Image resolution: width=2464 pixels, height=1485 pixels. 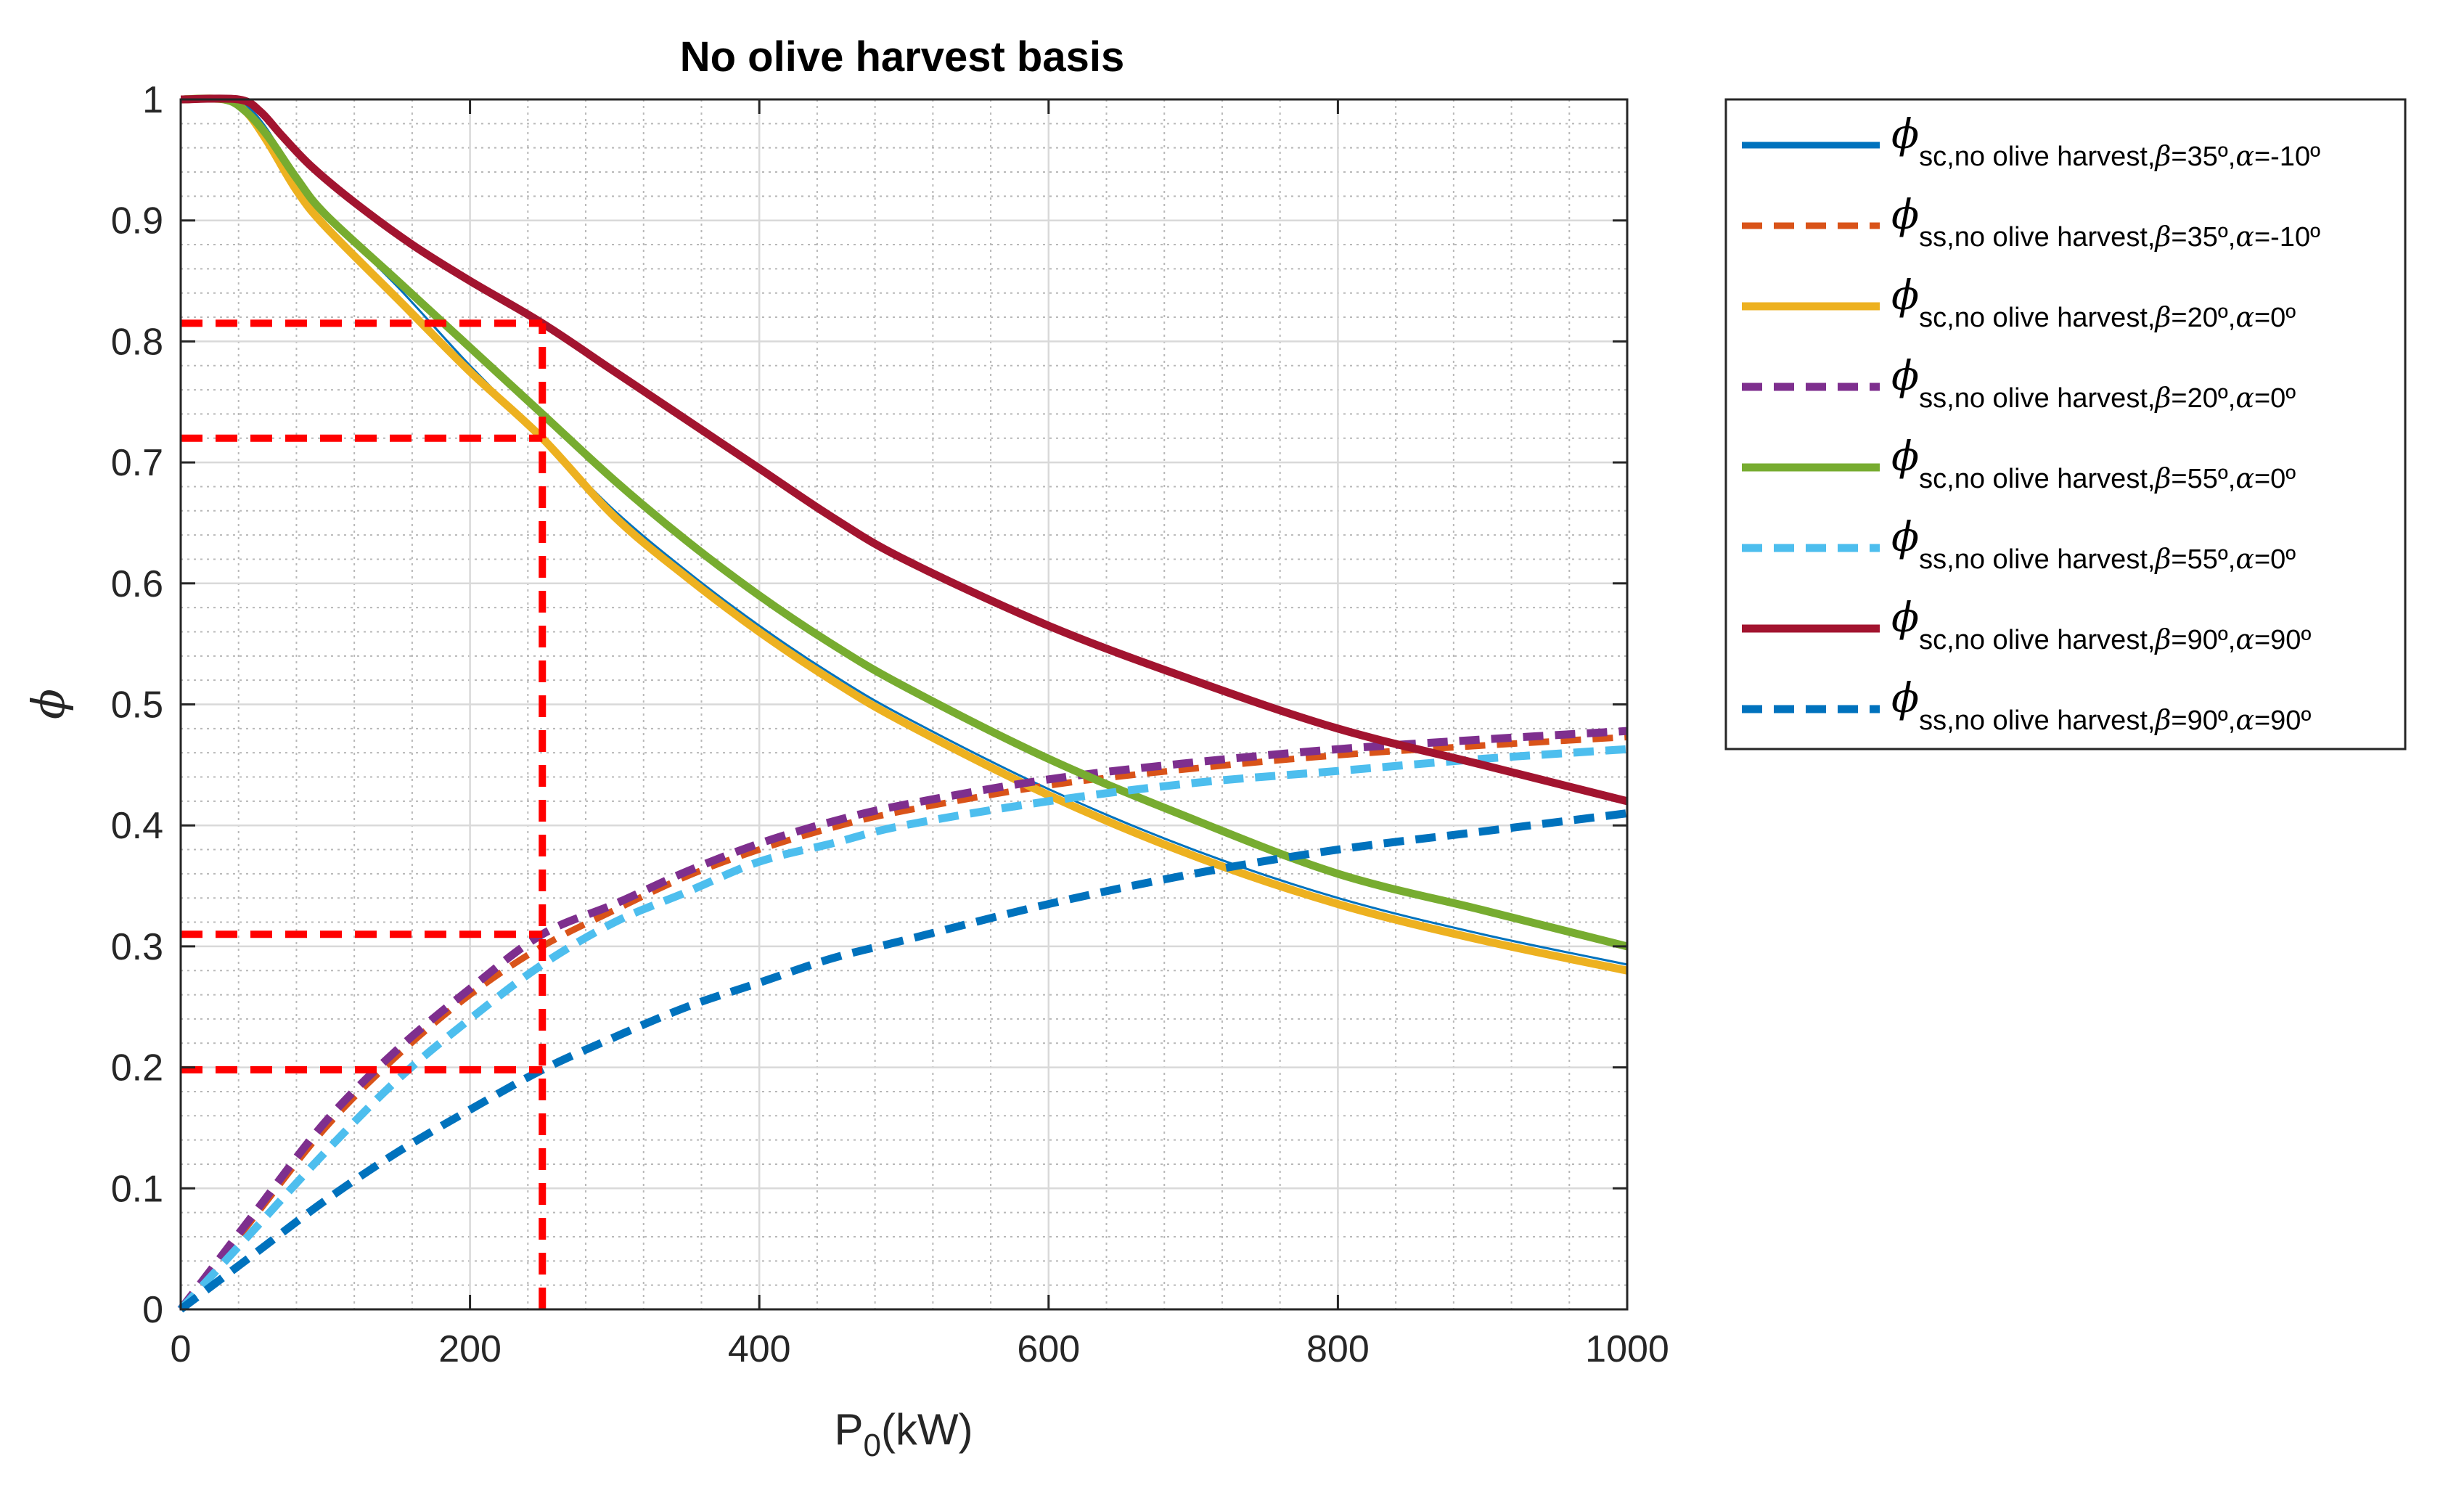 What do you see at coordinates (2093, 464) in the screenshot?
I see `legend-label: ϕsc,no olive harvest,β=55º,α=0º` at bounding box center [2093, 464].